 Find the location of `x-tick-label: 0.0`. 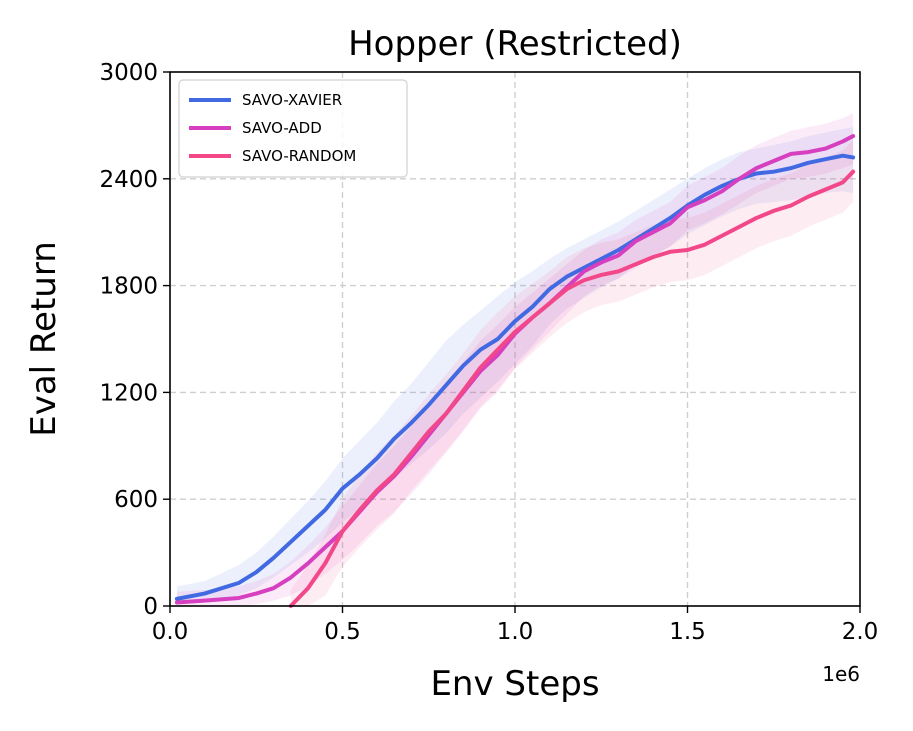

x-tick-label: 0.0 is located at coordinates (170, 632).